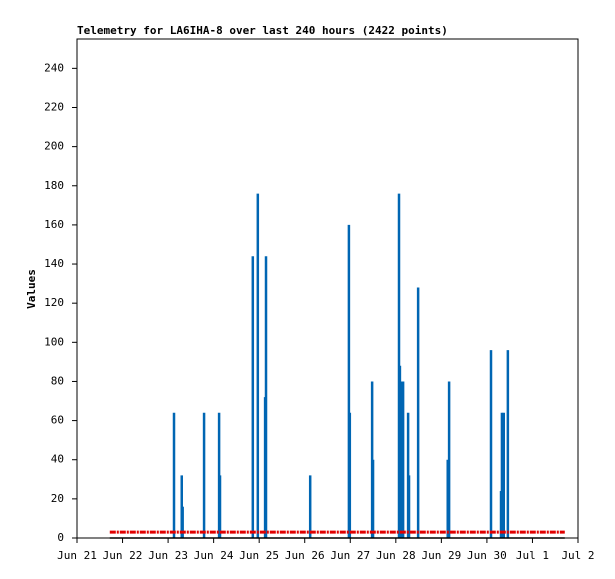  Describe the element at coordinates (57, 498) in the screenshot. I see `y-tick-label: 20` at that location.